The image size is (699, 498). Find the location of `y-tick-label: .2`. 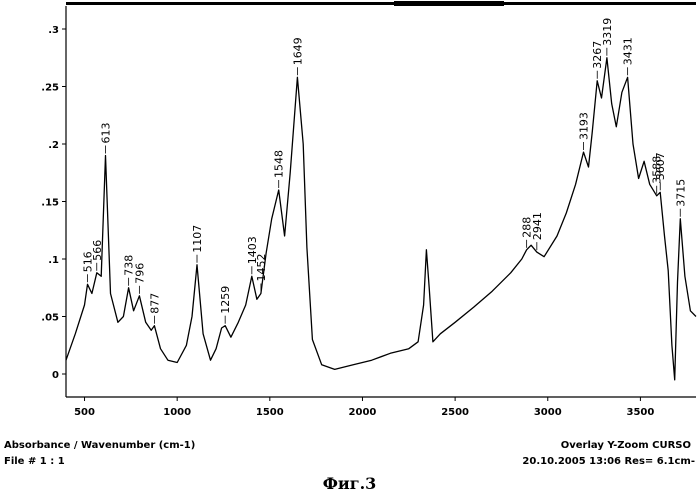

y-tick-label: .2 is located at coordinates (53, 145).